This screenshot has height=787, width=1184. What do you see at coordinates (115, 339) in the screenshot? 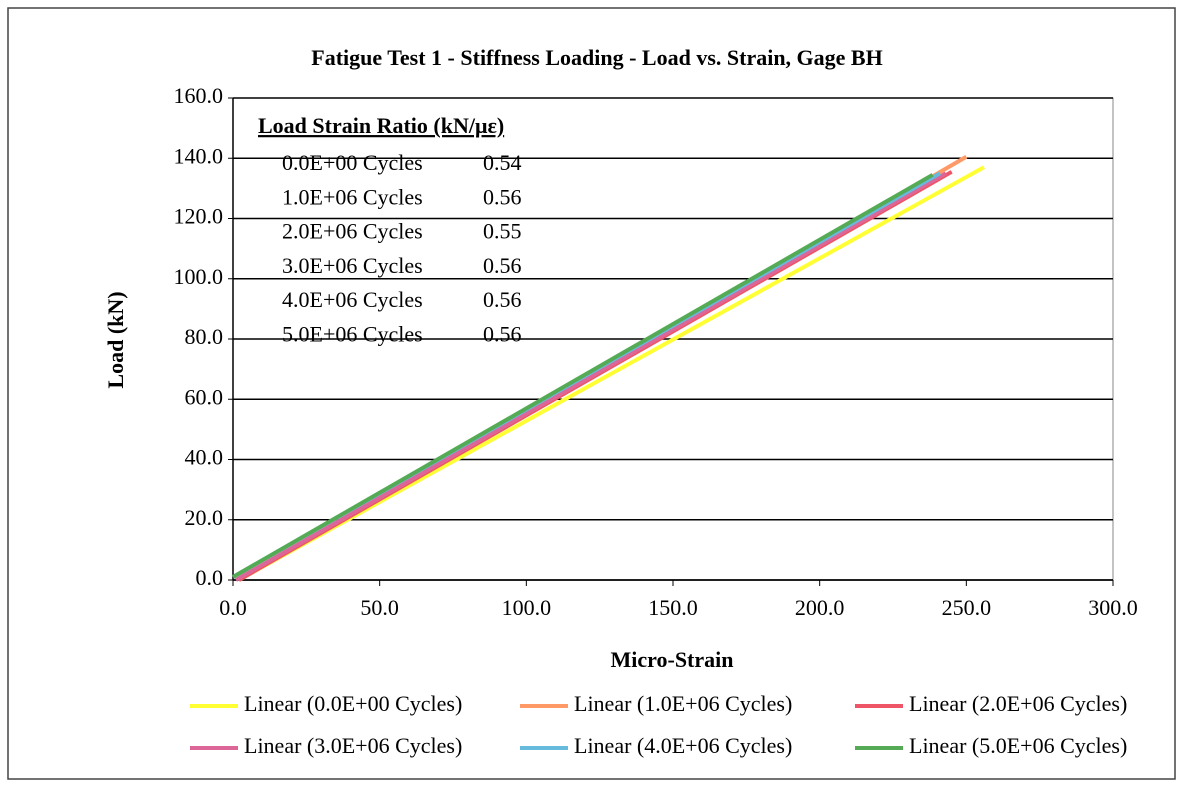
I see `y-axis-title: Load (kN)` at bounding box center [115, 339].